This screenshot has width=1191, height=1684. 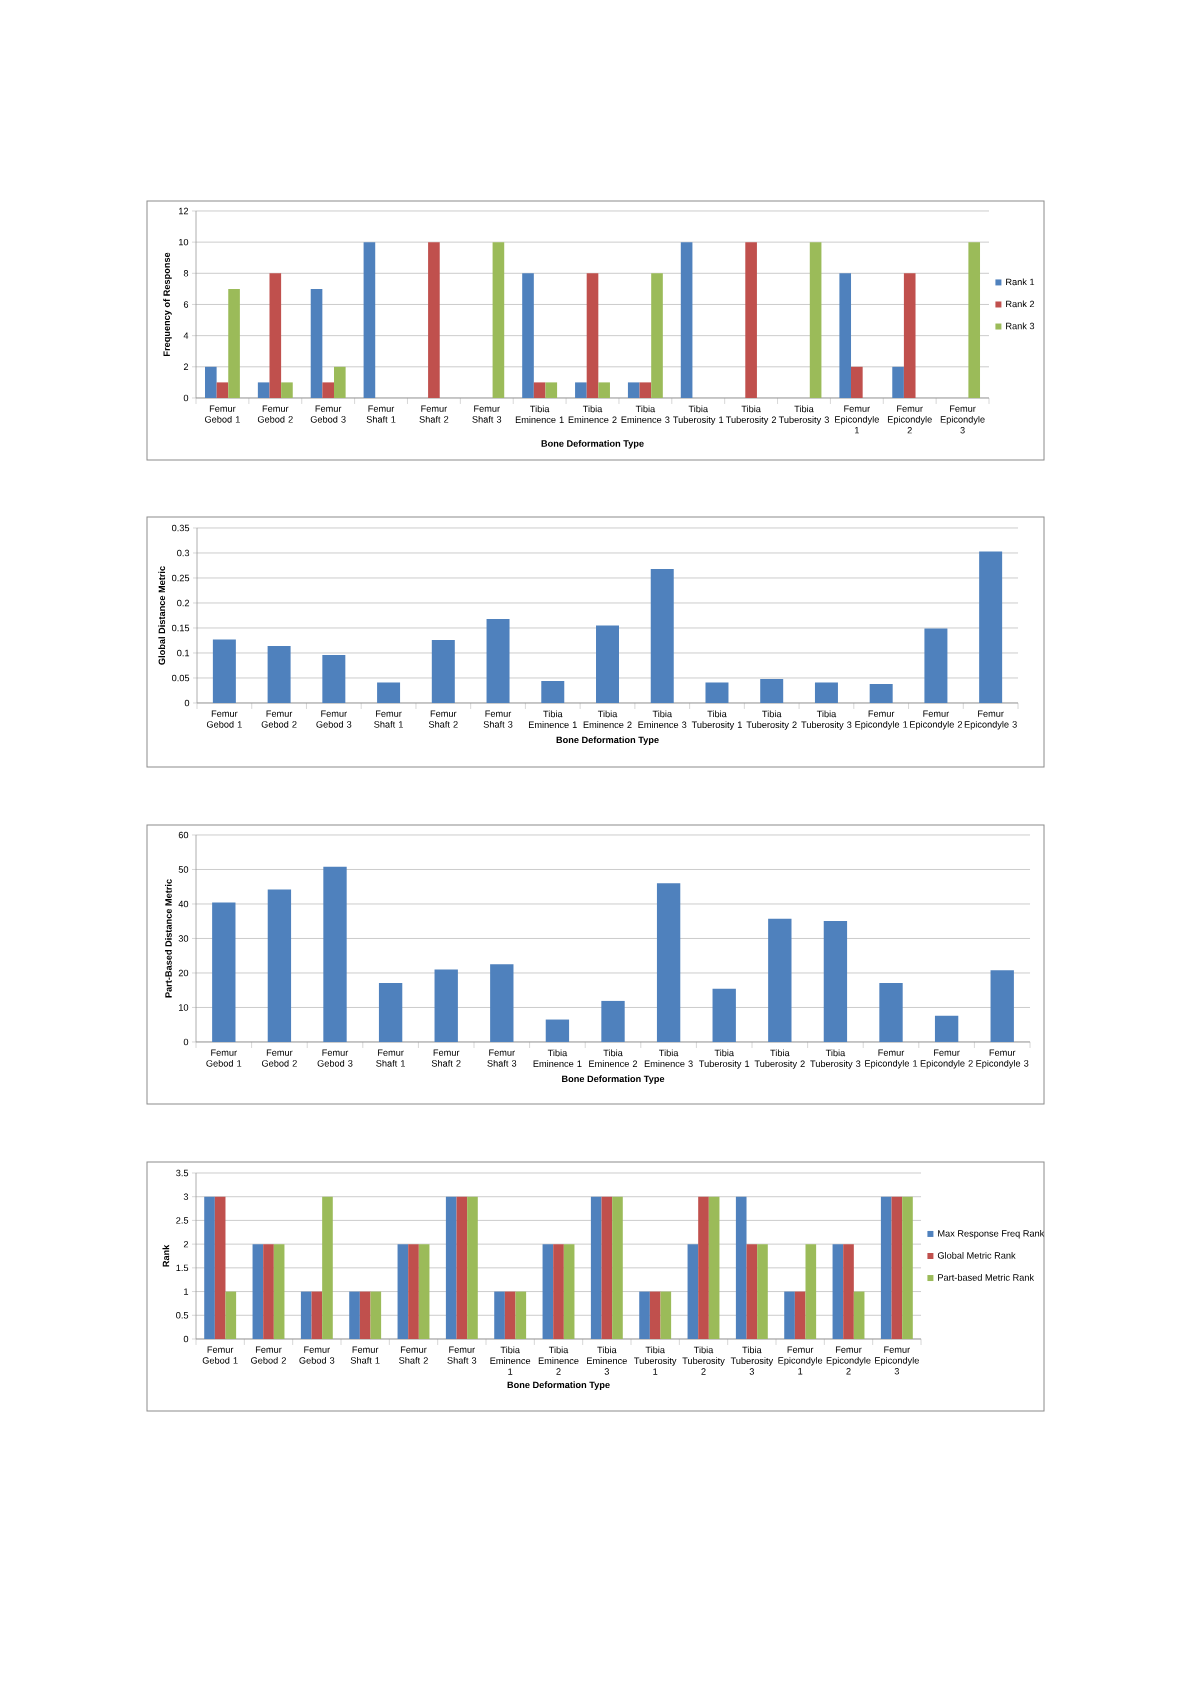 I want to click on y-tick-label: 0.35, so click(x=180, y=528).